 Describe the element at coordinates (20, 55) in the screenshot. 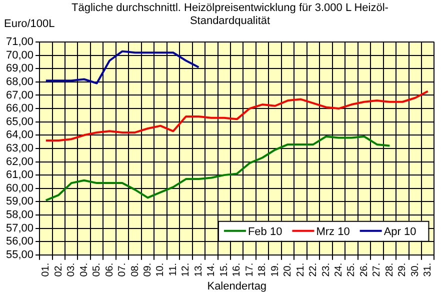

I see `y-tick-label: 70,00` at that location.